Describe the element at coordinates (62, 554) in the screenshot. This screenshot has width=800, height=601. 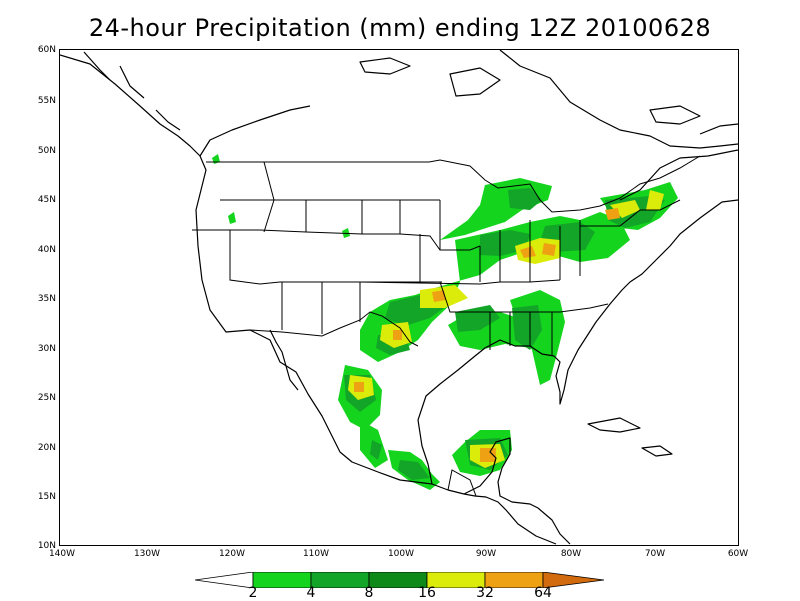
I see `lon-label: 140W` at that location.